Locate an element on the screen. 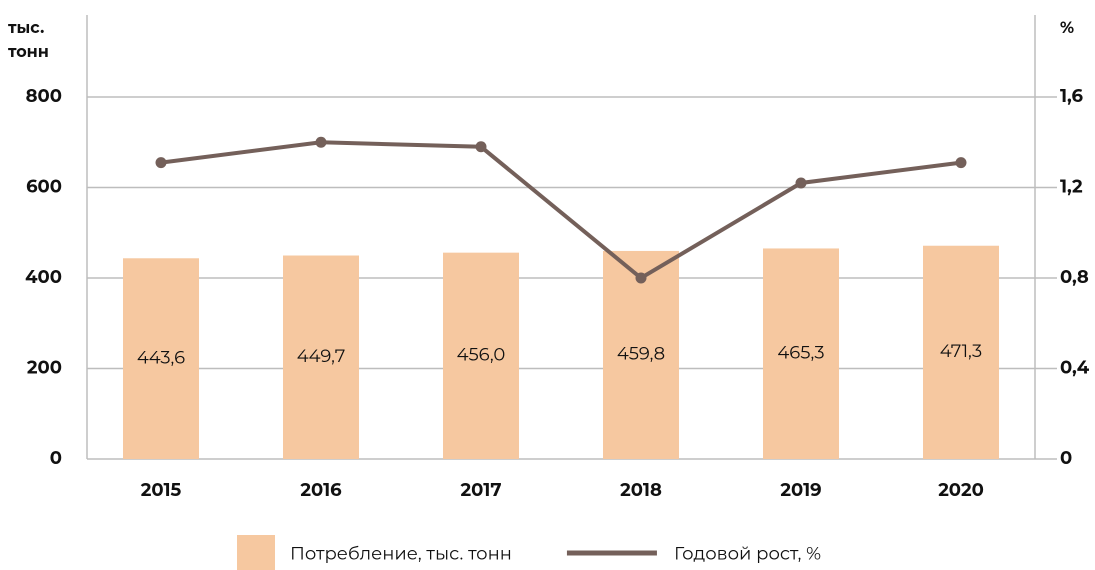 The height and width of the screenshot is (570, 1095). y2-tick-label: 1,2 is located at coordinates (1071, 186).